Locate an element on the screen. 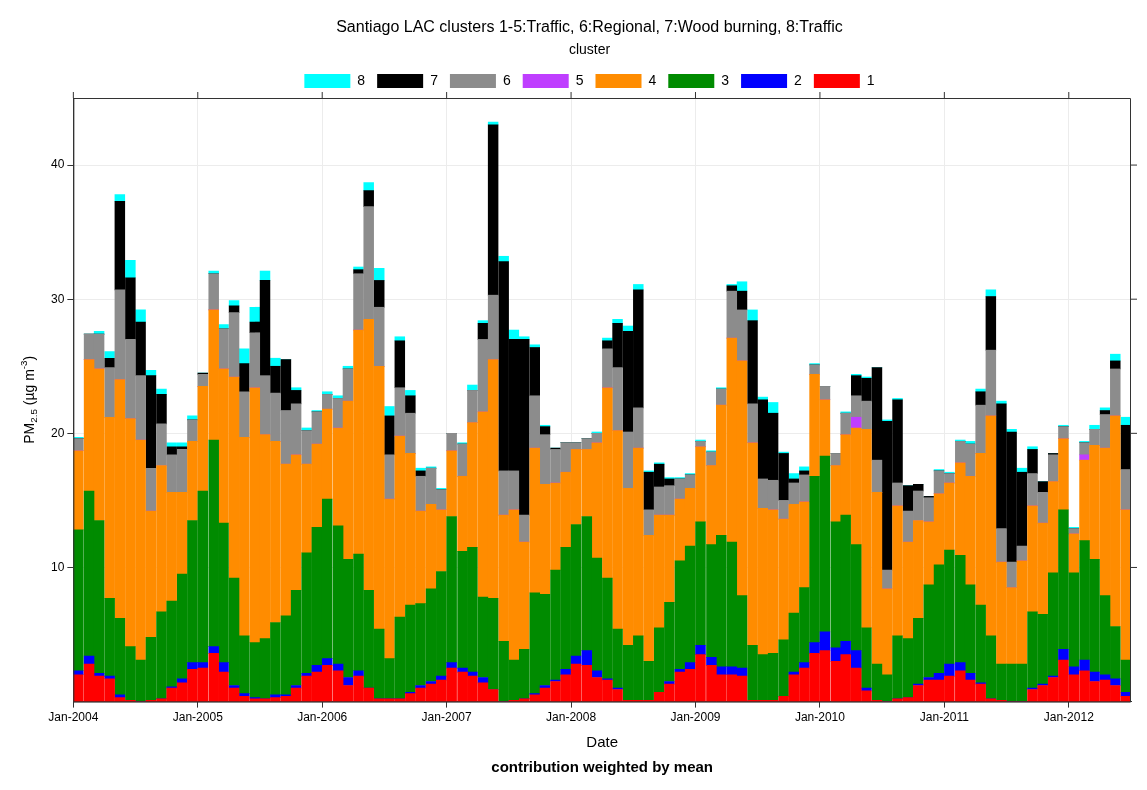 The image size is (1147, 790). x-tick-label: Jan-2012 is located at coordinates (1069, 717).